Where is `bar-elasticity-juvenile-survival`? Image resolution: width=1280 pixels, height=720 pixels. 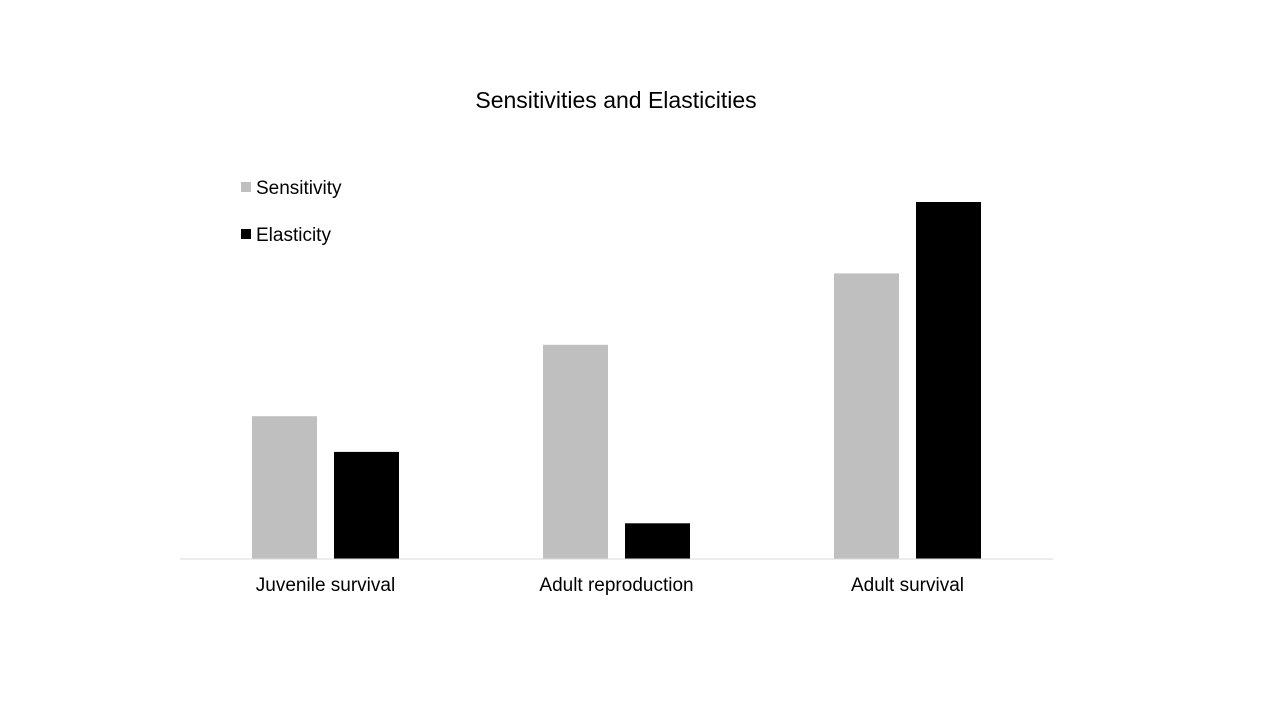
bar-elasticity-juvenile-survival is located at coordinates (366, 505).